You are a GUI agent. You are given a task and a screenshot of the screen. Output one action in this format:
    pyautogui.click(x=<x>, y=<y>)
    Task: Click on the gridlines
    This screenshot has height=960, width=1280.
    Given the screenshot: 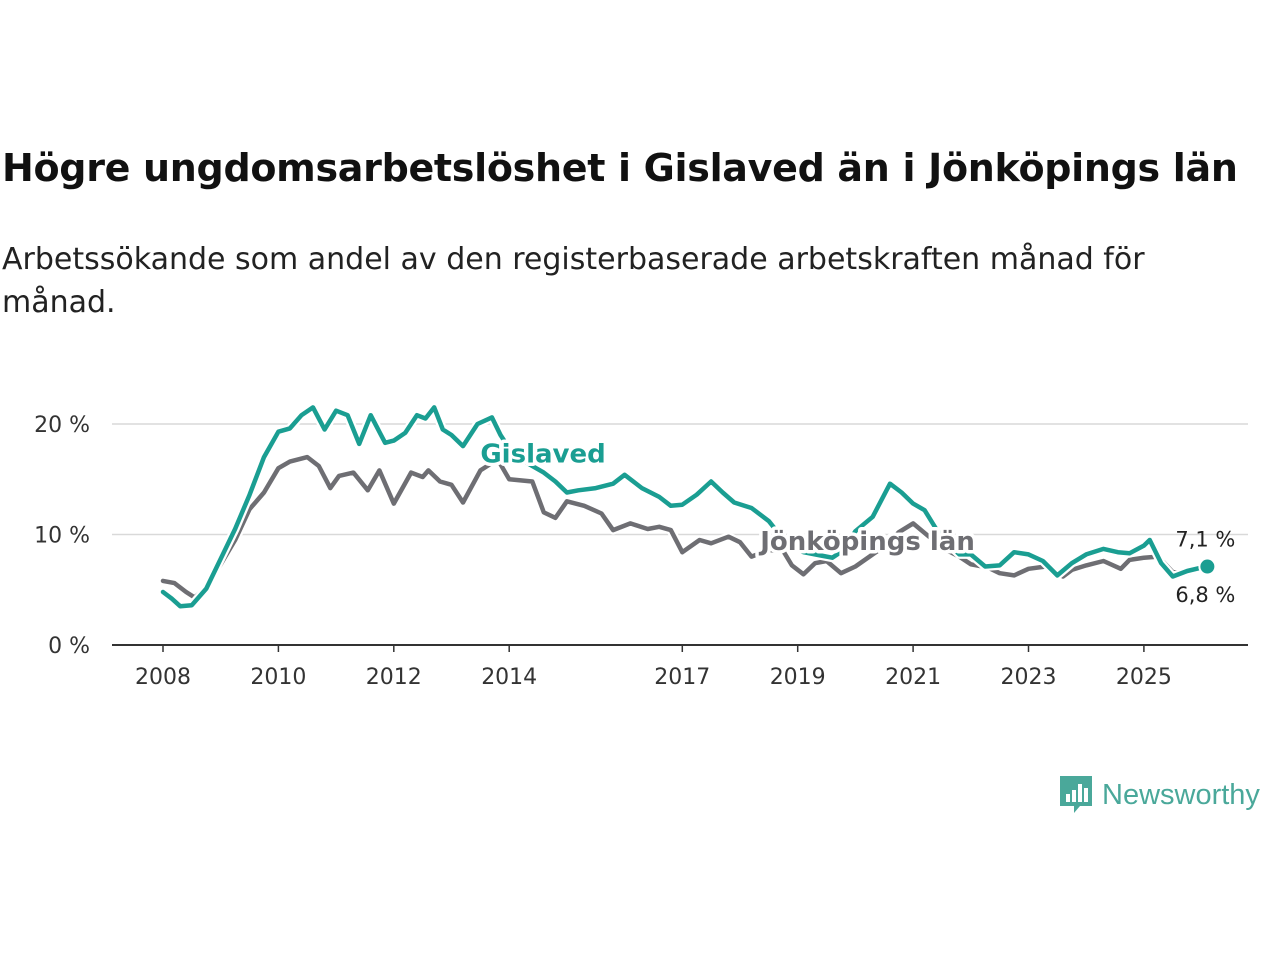 What is the action you would take?
    pyautogui.click(x=680, y=479)
    